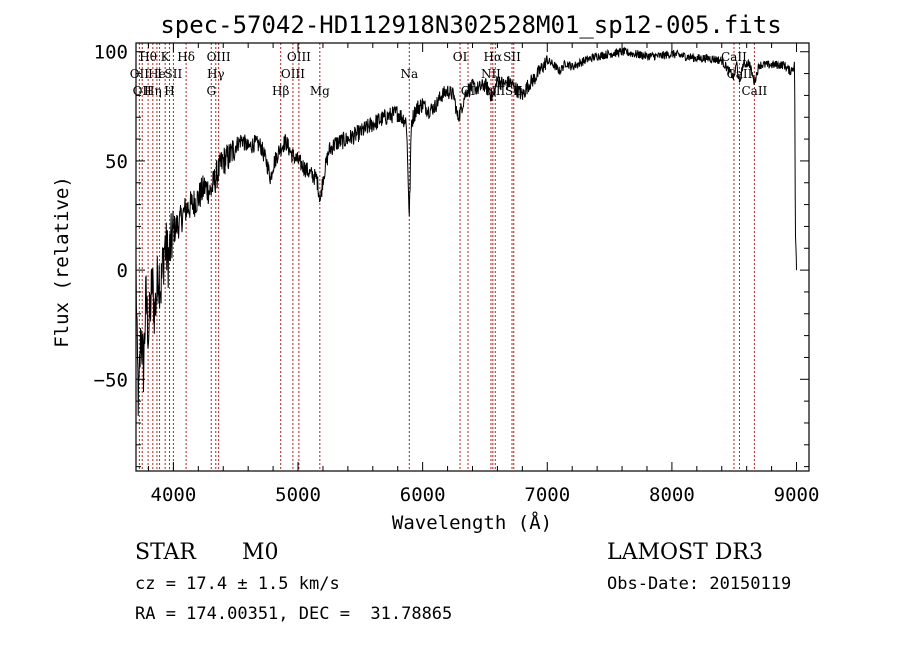  Describe the element at coordinates (493, 57) in the screenshot. I see `emission-line-label: Hα` at that location.